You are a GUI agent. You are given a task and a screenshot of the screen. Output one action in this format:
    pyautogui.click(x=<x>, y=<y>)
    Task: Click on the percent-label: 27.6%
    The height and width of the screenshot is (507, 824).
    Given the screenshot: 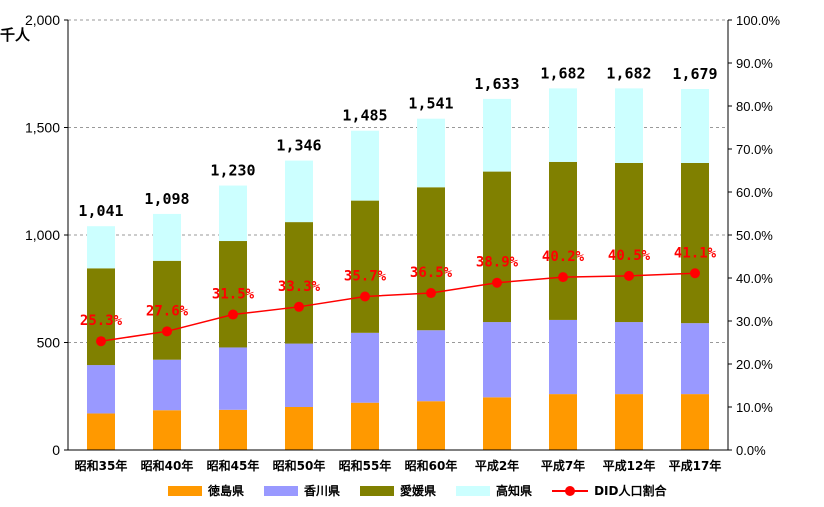 What is the action you would take?
    pyautogui.click(x=167, y=311)
    